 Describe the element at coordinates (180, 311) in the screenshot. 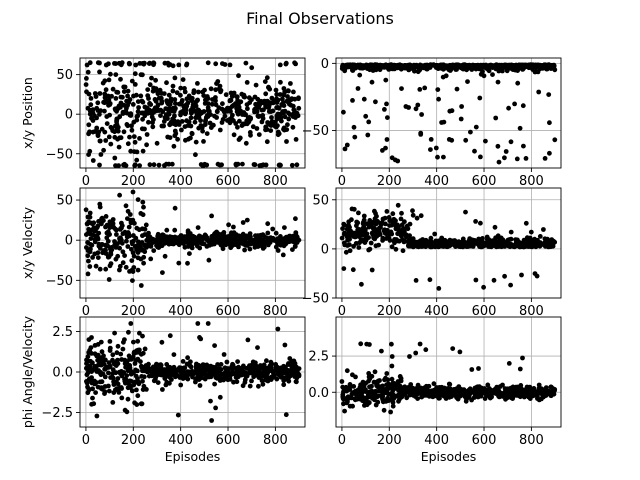

I see `x-tick-label: 400` at that location.